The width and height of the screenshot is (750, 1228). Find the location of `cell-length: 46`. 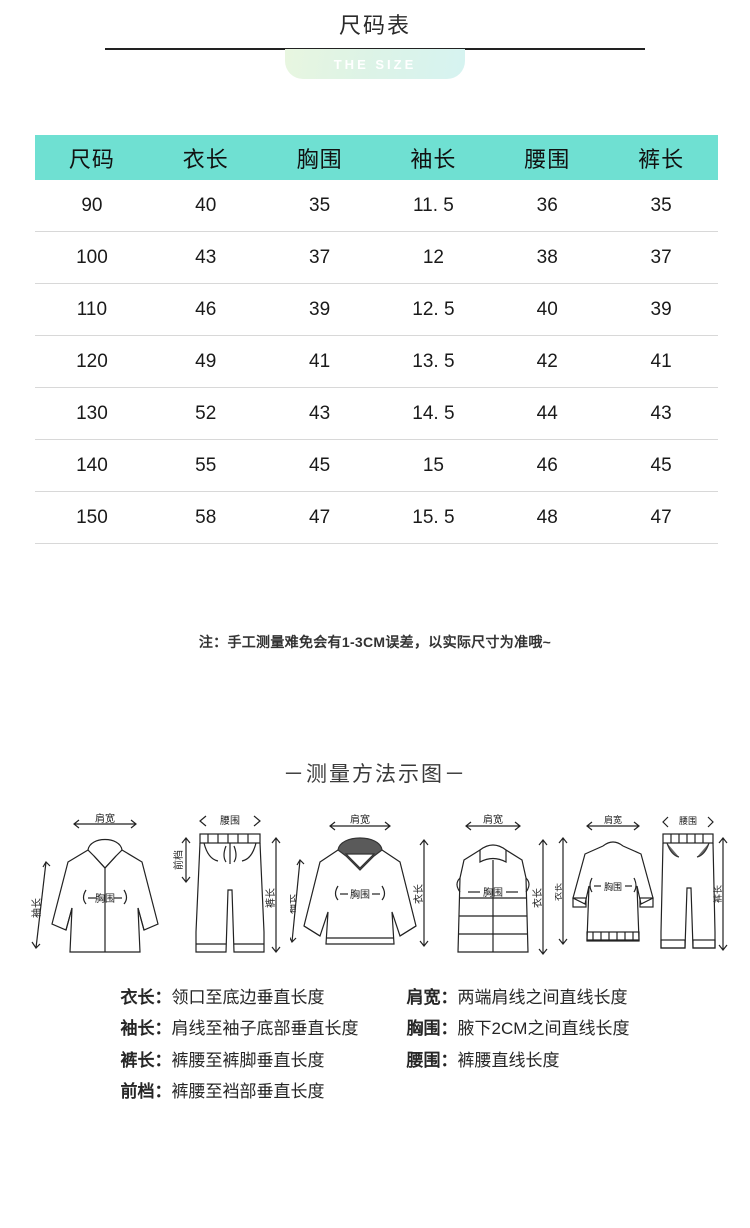

cell-length: 46 is located at coordinates (205, 309).